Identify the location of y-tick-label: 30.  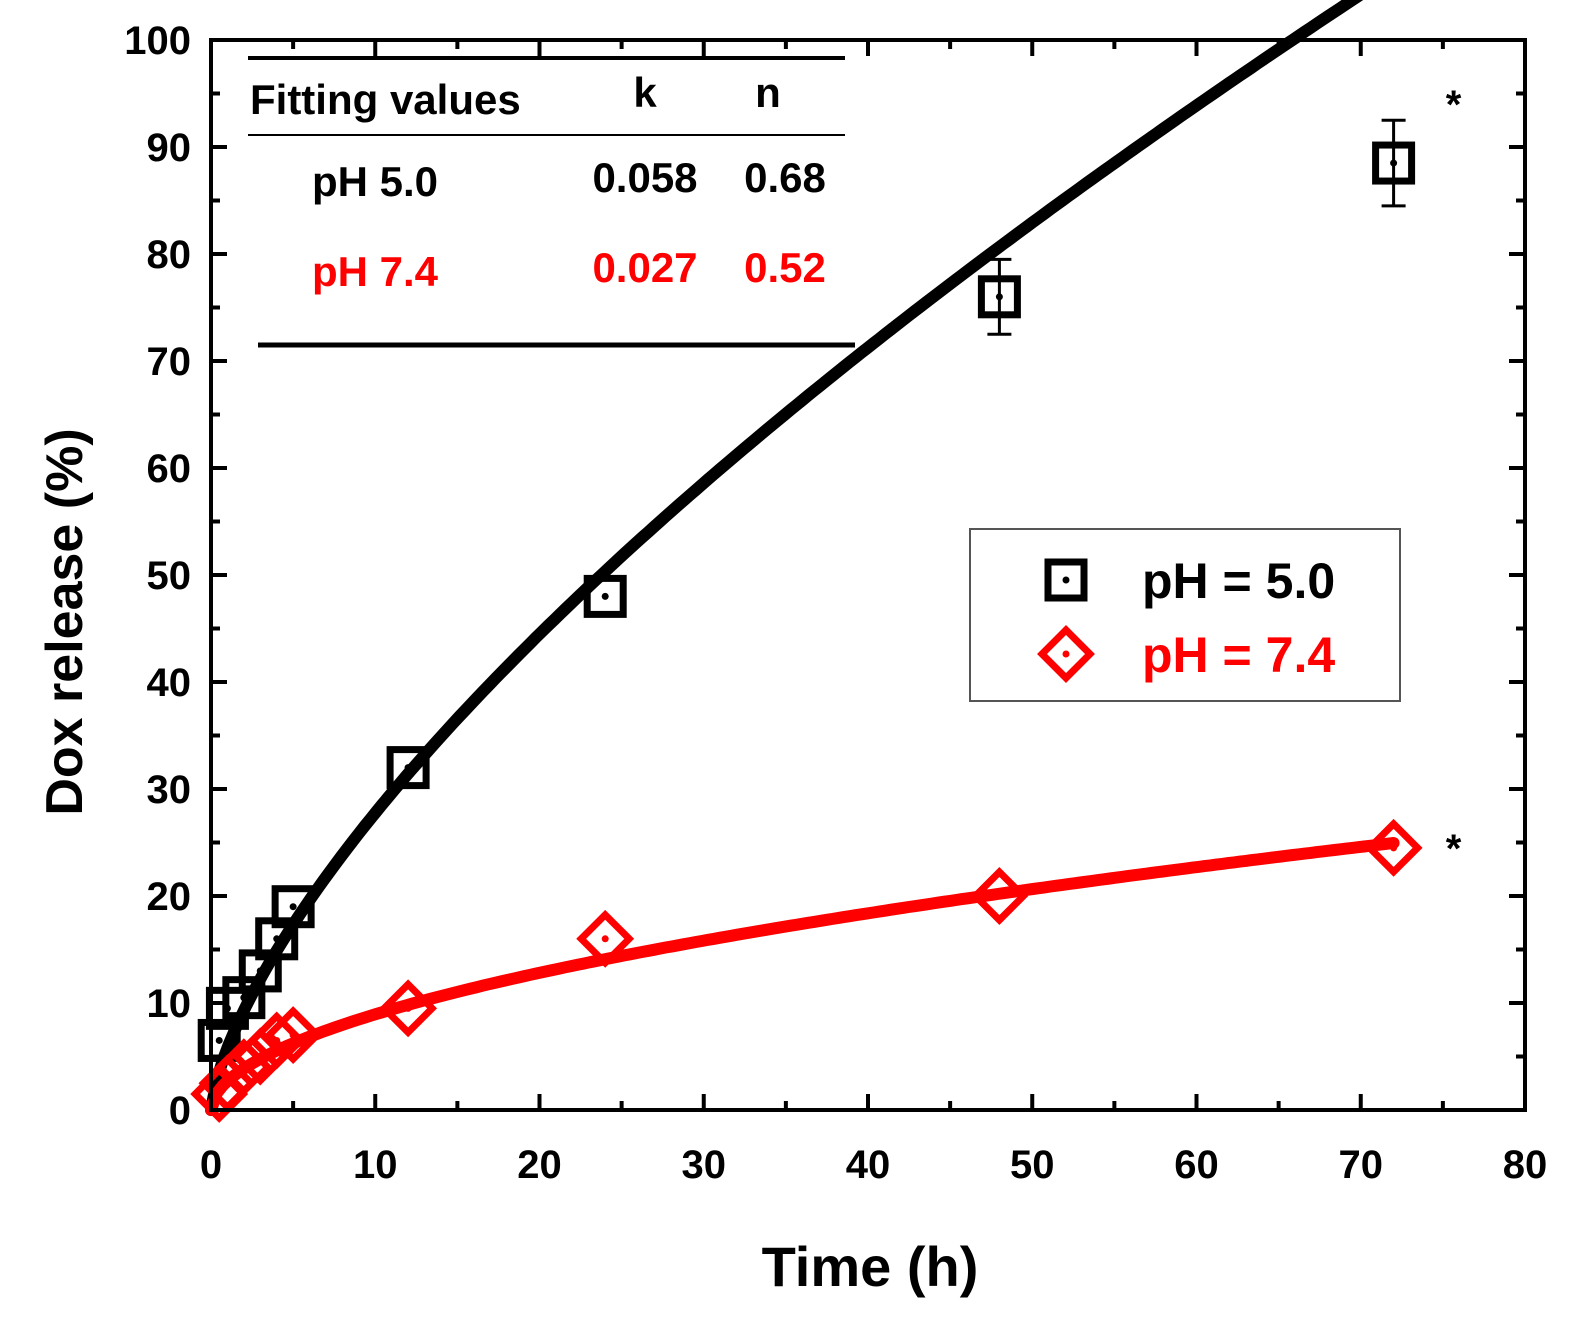
(169, 790).